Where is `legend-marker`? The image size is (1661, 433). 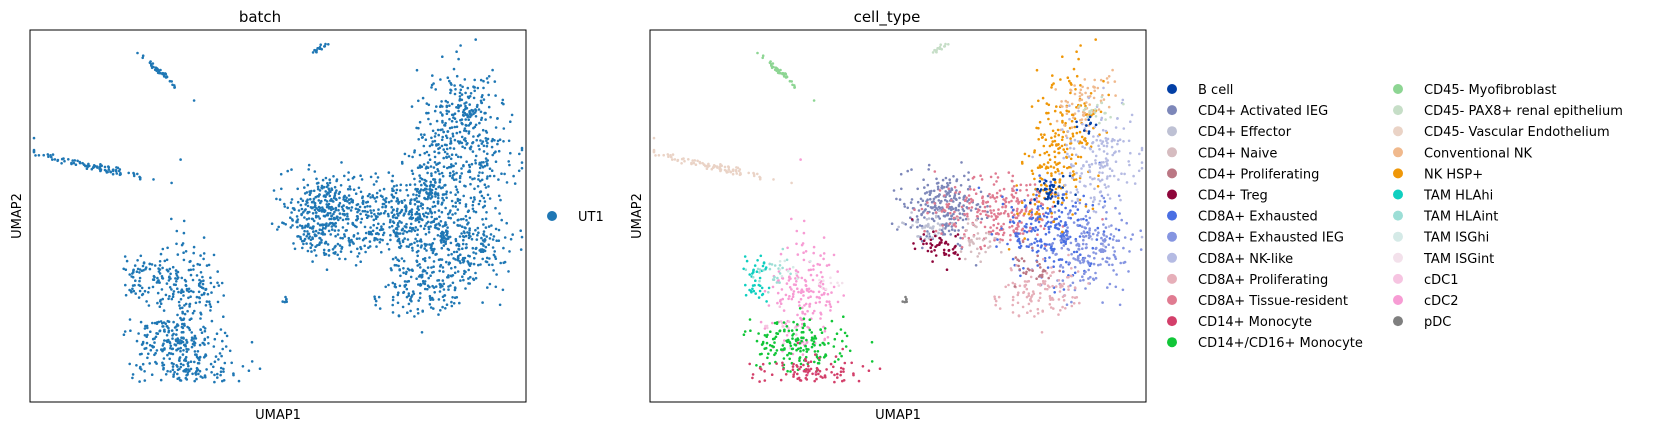
legend-marker is located at coordinates (1398, 131).